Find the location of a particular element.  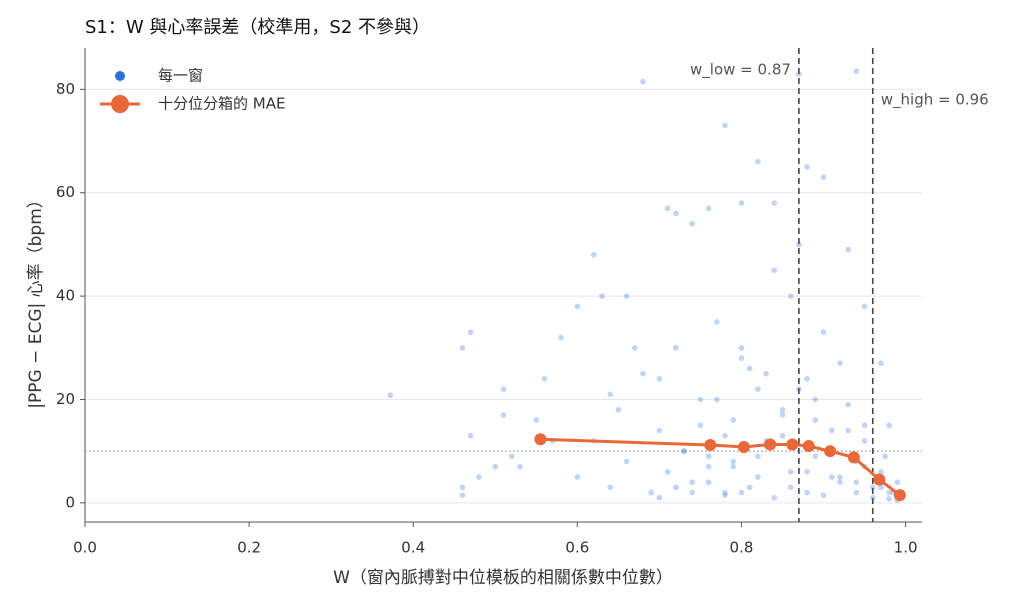

y-tick-label: 0 is located at coordinates (70, 502).